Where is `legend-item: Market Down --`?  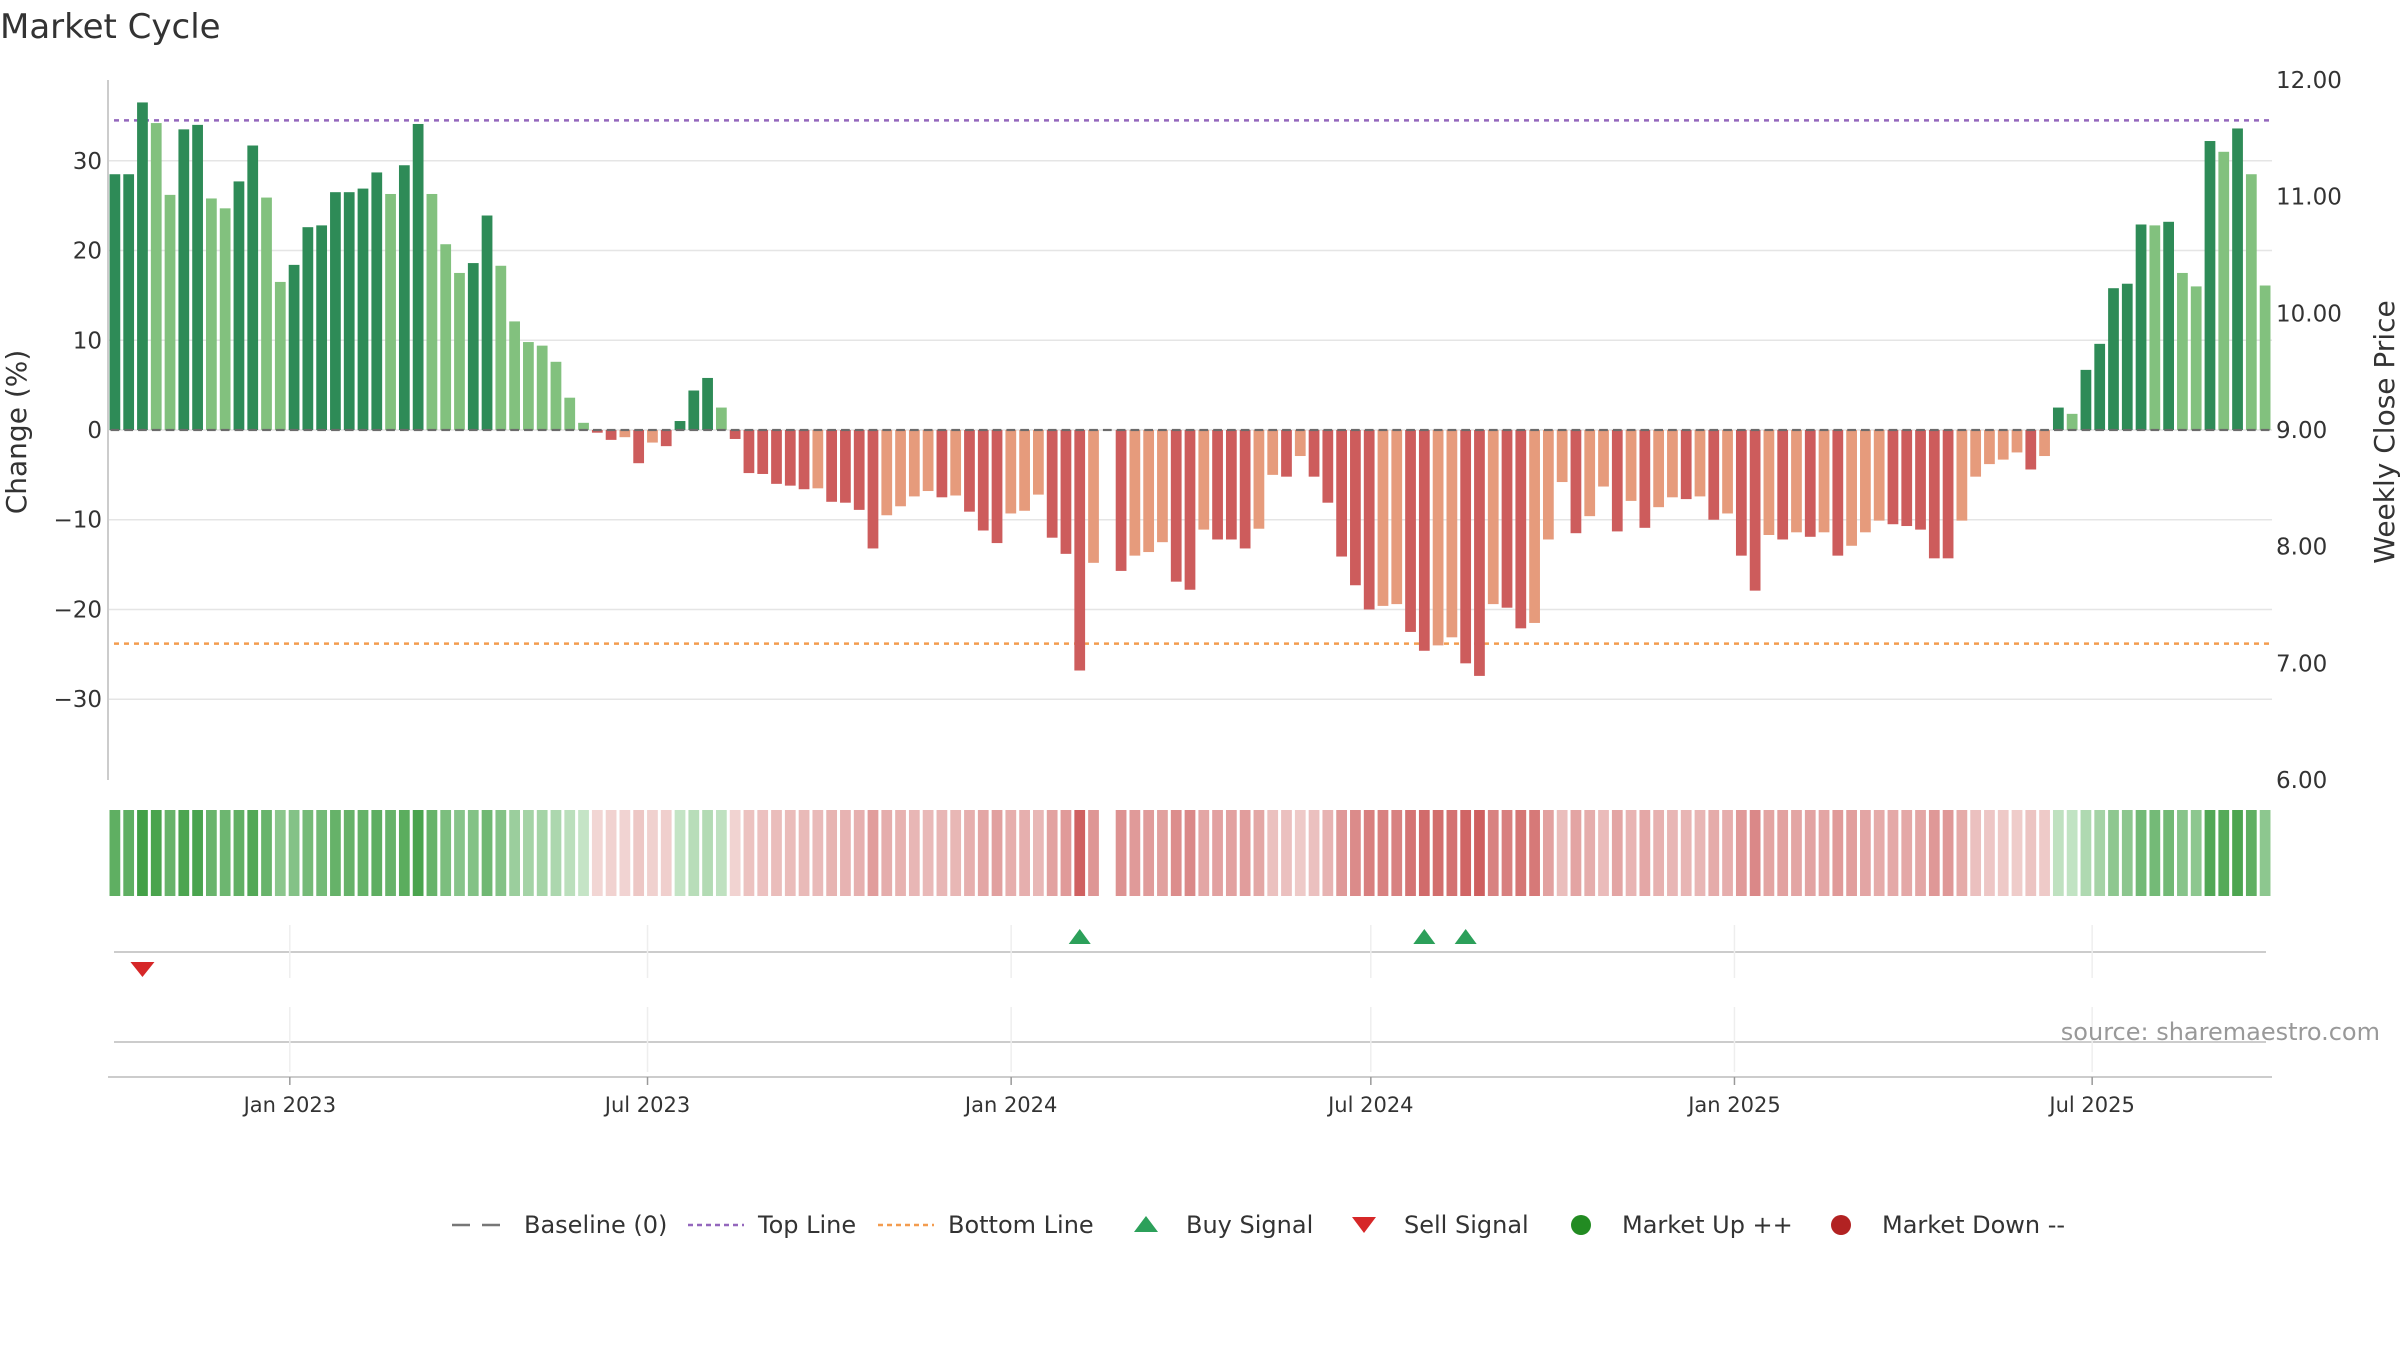
legend-item: Market Down -- is located at coordinates (1948, 1225).